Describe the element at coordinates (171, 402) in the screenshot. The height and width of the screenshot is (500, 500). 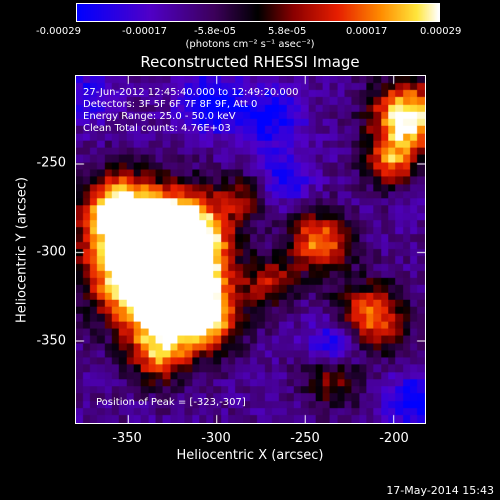
I see `peak-position-label: Position of Peak = [-323,-307]` at that location.